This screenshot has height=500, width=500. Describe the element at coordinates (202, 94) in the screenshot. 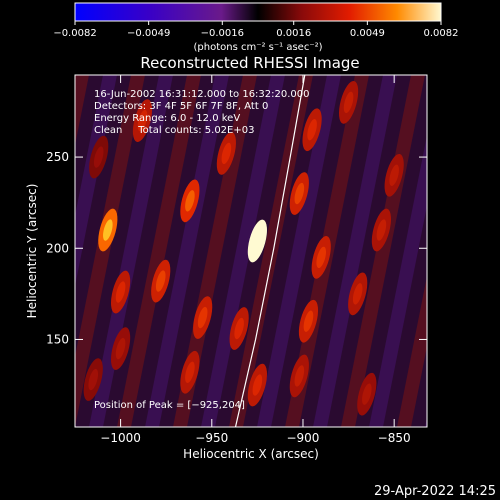

I see `annotation-time-range: 16-Jun-2002 16:31:12.000 to 16:32:20.000` at that location.